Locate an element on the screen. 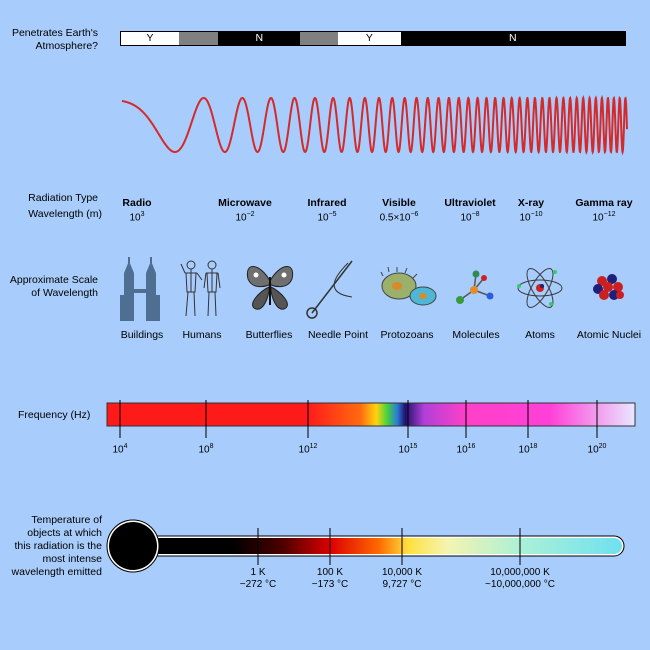 The height and width of the screenshot is (650, 650). humans-icon is located at coordinates (200, 288).